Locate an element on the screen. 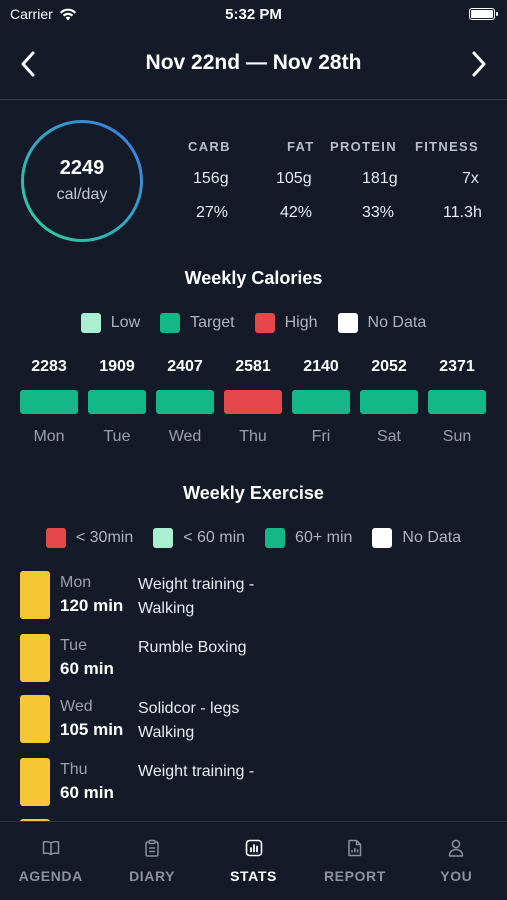  daily-calories-unit: cal/day is located at coordinates (82, 194).